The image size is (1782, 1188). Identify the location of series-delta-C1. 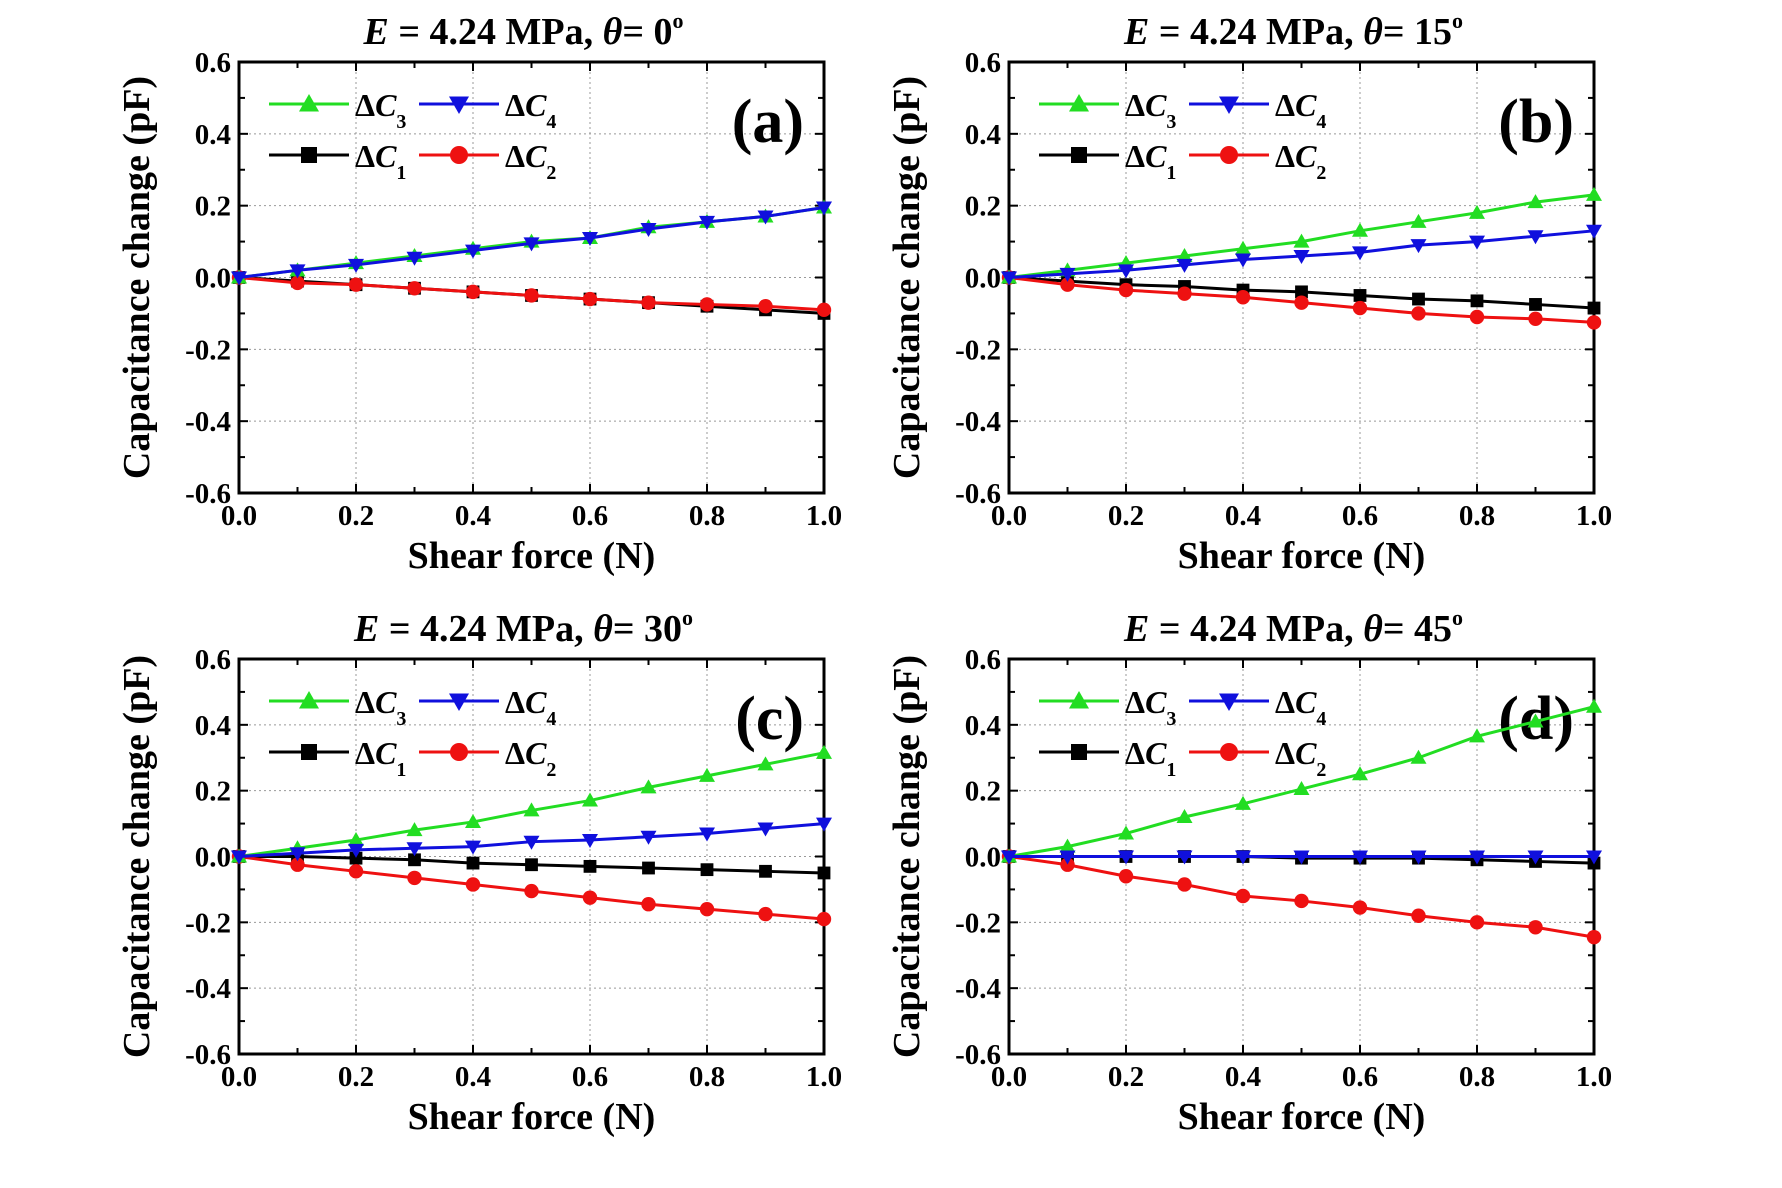
(531, 865).